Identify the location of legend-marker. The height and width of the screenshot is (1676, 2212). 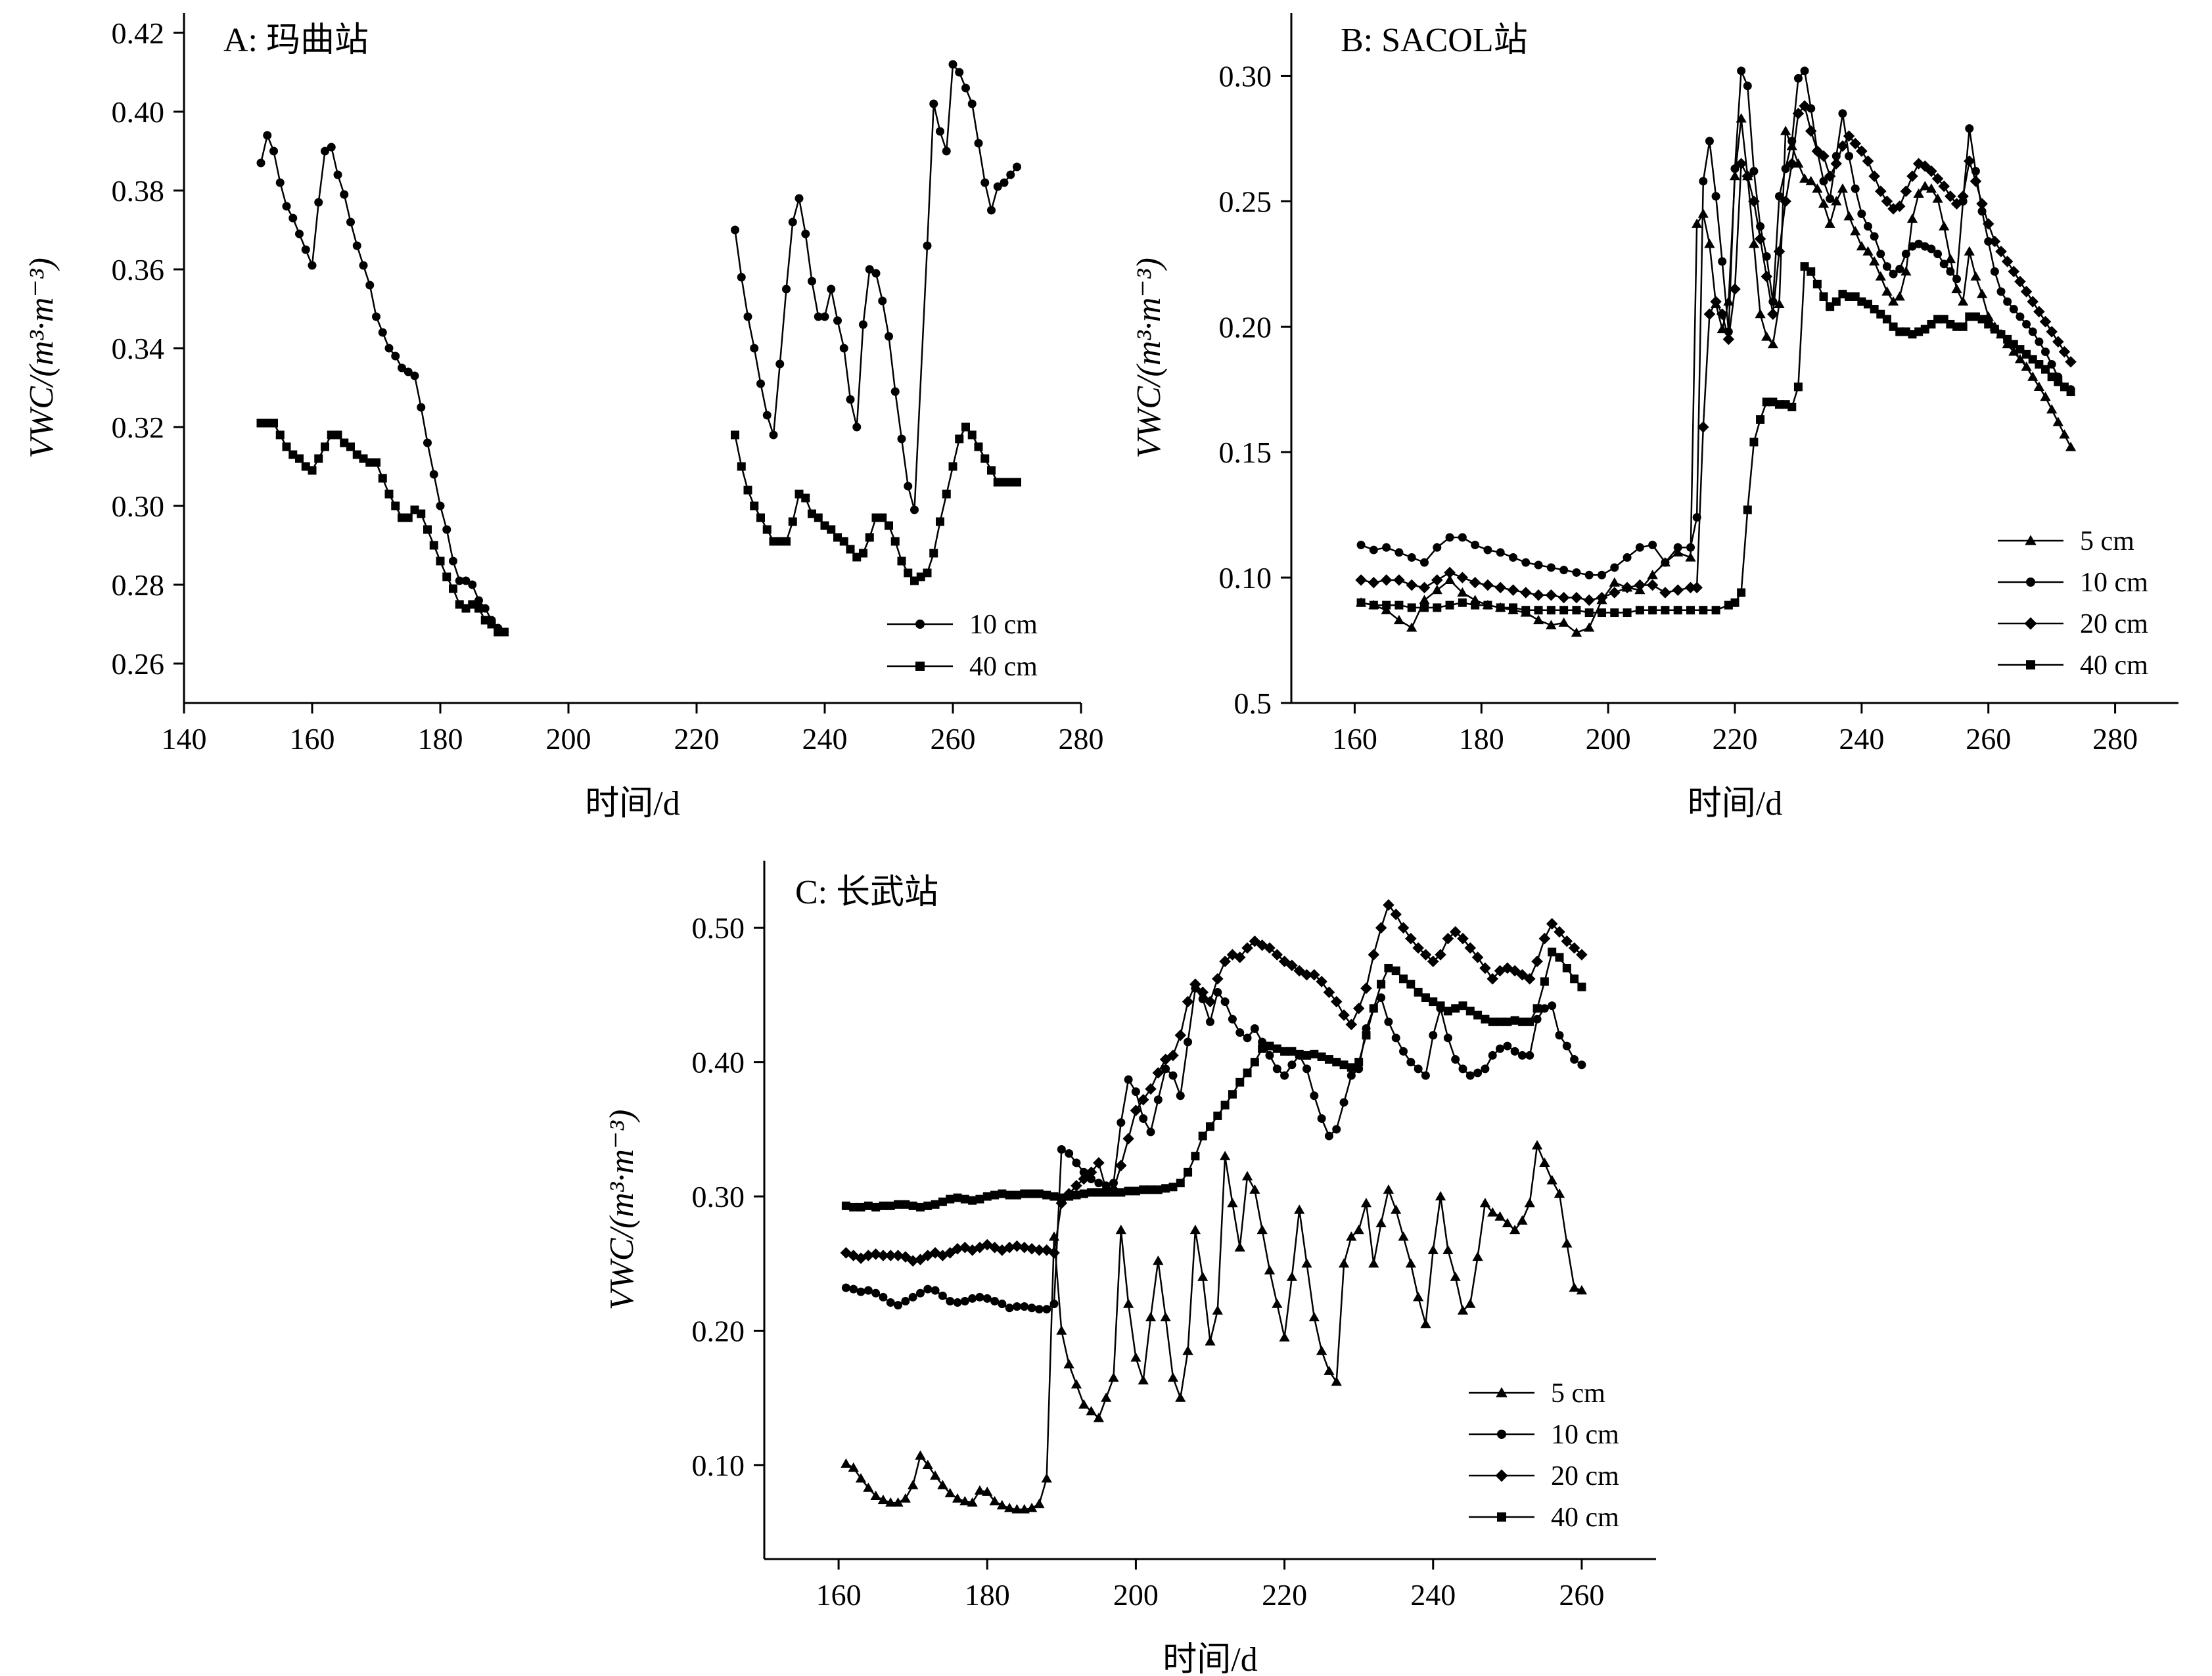
(1502, 1435).